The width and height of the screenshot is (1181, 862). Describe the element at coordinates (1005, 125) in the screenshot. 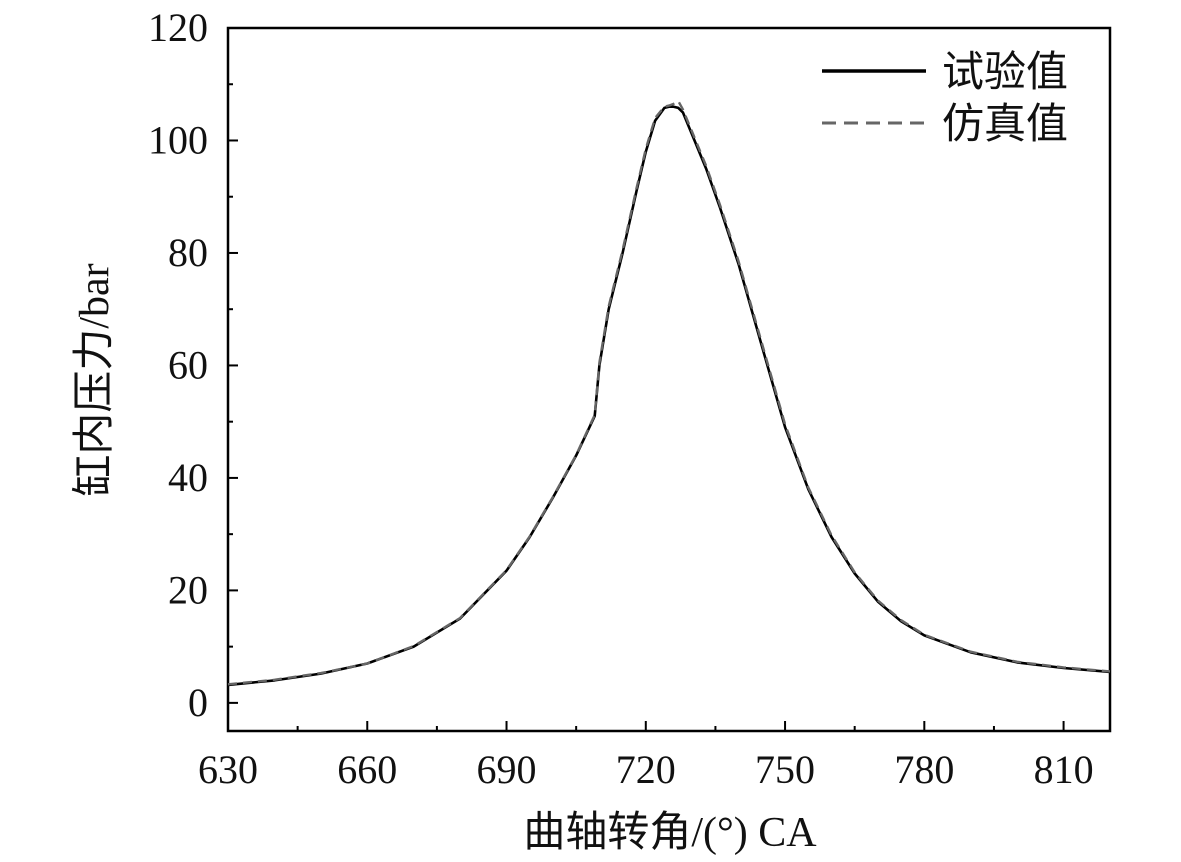

I see `legend-label-2: 仿真值` at that location.